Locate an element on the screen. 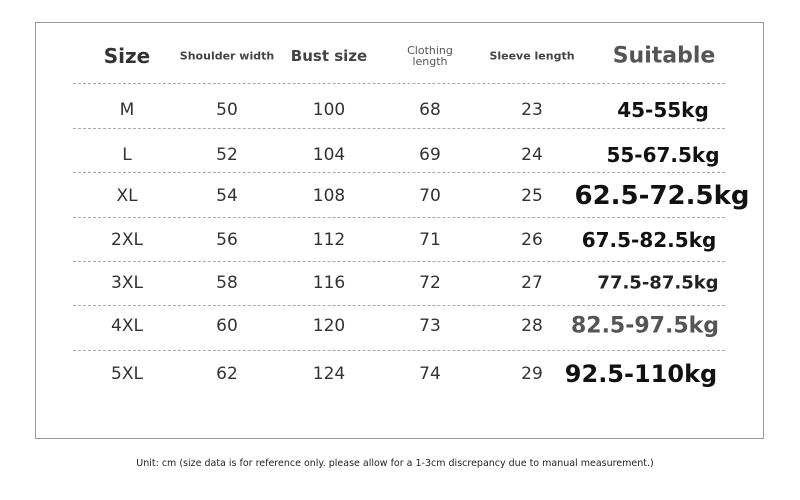  size-label: XL is located at coordinates (127, 196).